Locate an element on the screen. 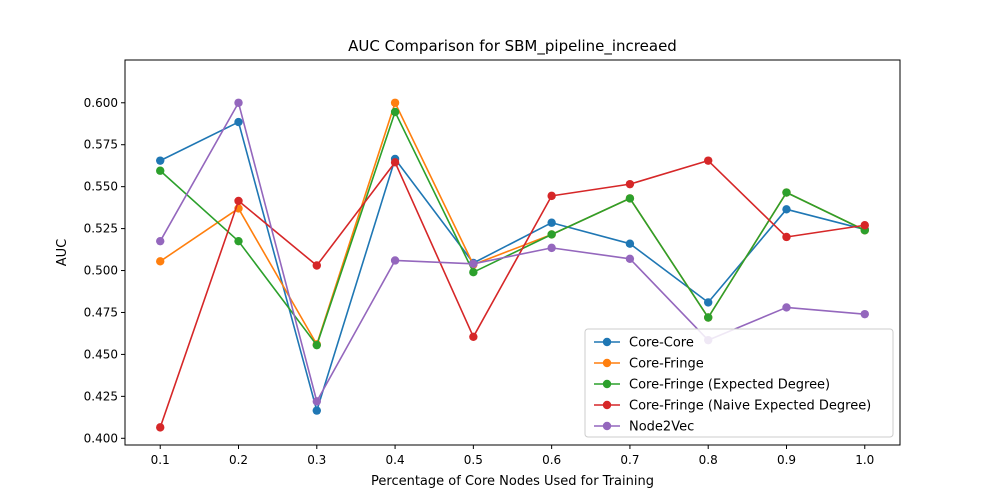  legend-item: Core-Fringe (Expected Degree) is located at coordinates (712, 385).